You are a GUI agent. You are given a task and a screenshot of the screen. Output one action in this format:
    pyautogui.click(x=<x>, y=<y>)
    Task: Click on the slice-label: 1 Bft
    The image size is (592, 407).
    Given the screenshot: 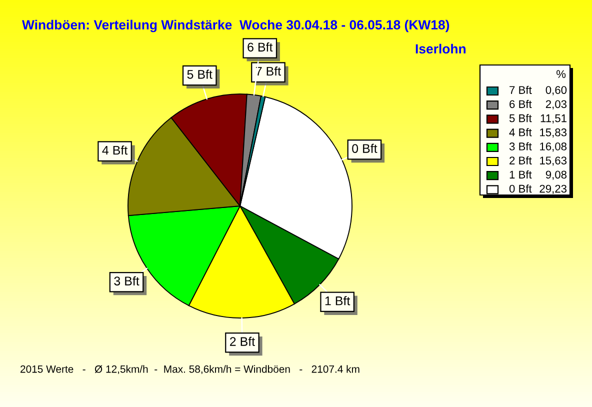 What is the action you would take?
    pyautogui.click(x=337, y=301)
    